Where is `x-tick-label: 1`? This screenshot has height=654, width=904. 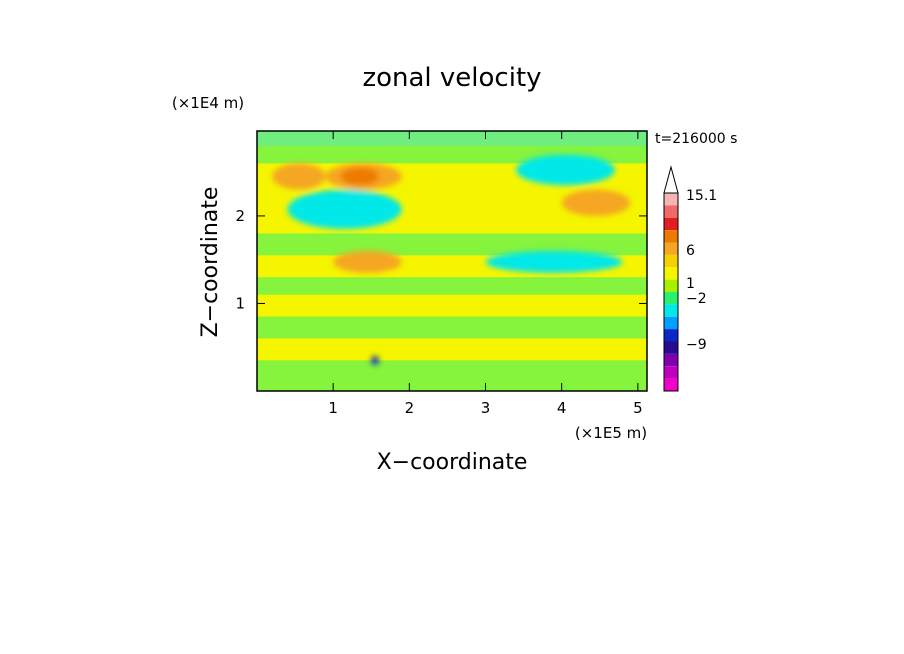 x-tick-label: 1 is located at coordinates (333, 408).